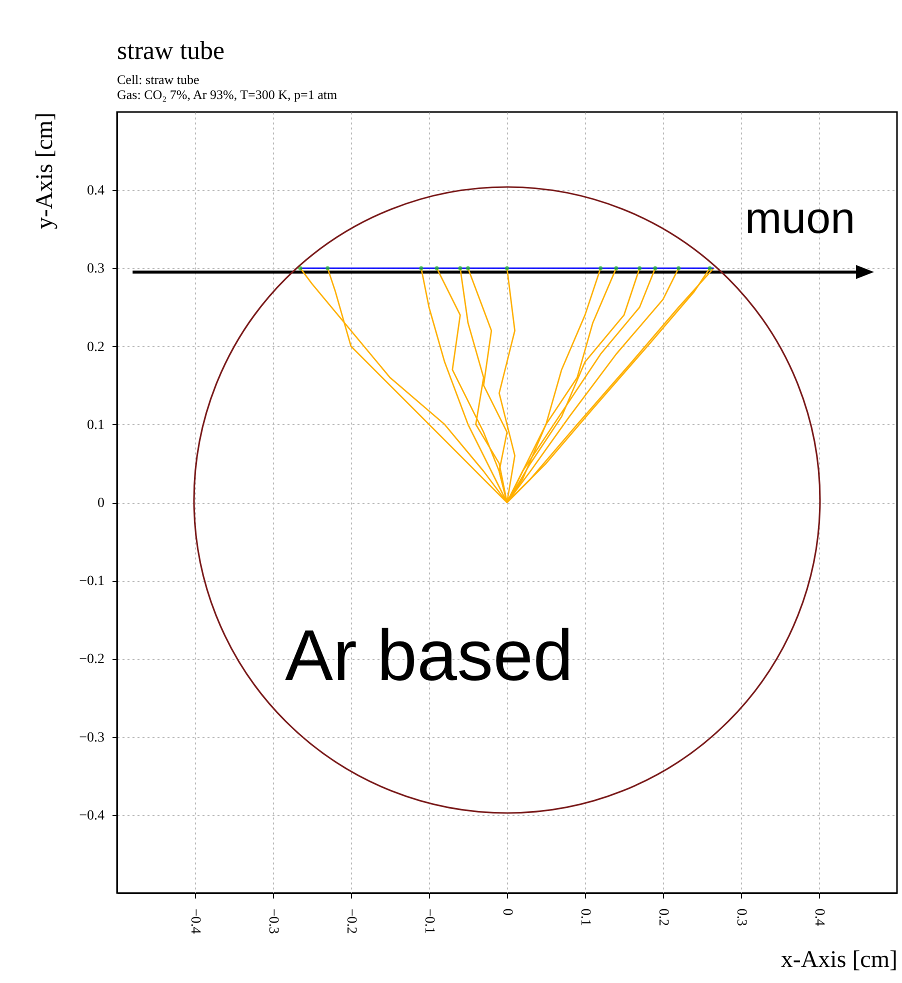 This screenshot has height=983, width=902. I want to click on x-axis-title: x-Axis [cm], so click(839, 959).